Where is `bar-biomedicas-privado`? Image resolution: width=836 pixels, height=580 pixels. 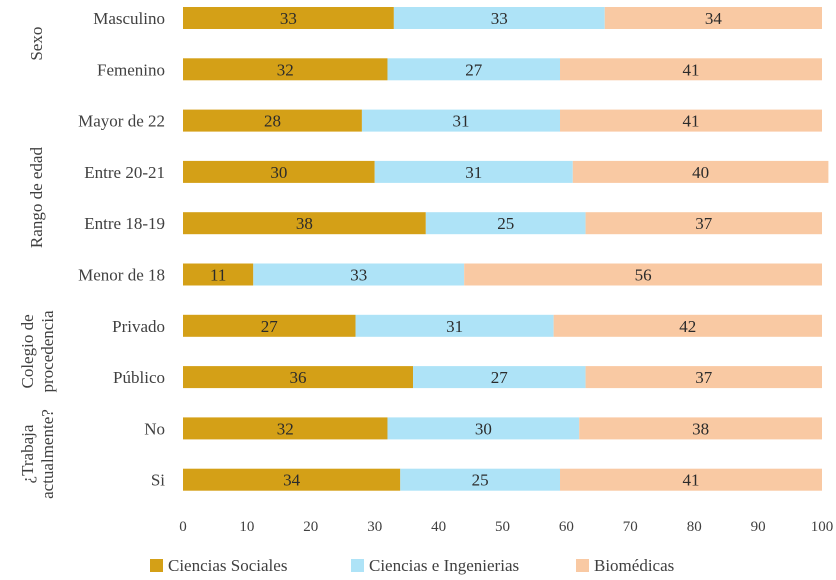
bar-biomedicas-privado is located at coordinates (687, 325).